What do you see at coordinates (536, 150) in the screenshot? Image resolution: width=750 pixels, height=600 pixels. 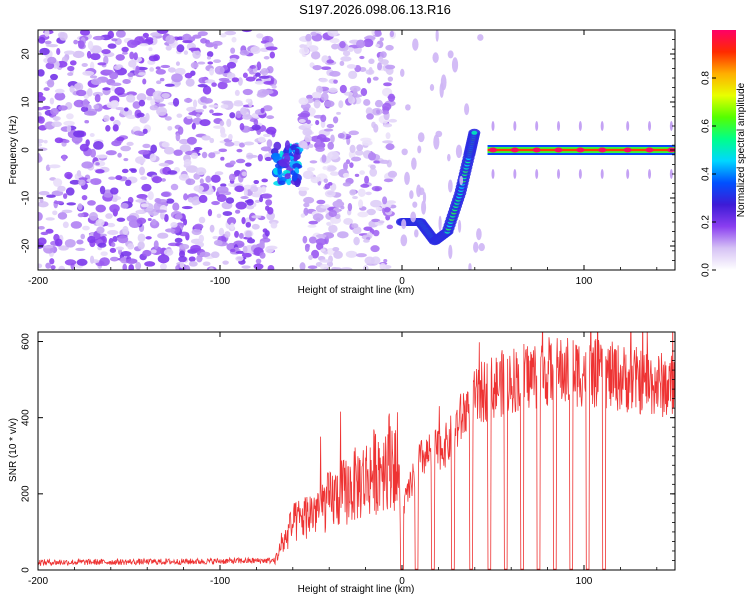 I see `heatmap-carrier-peak` at bounding box center [536, 150].